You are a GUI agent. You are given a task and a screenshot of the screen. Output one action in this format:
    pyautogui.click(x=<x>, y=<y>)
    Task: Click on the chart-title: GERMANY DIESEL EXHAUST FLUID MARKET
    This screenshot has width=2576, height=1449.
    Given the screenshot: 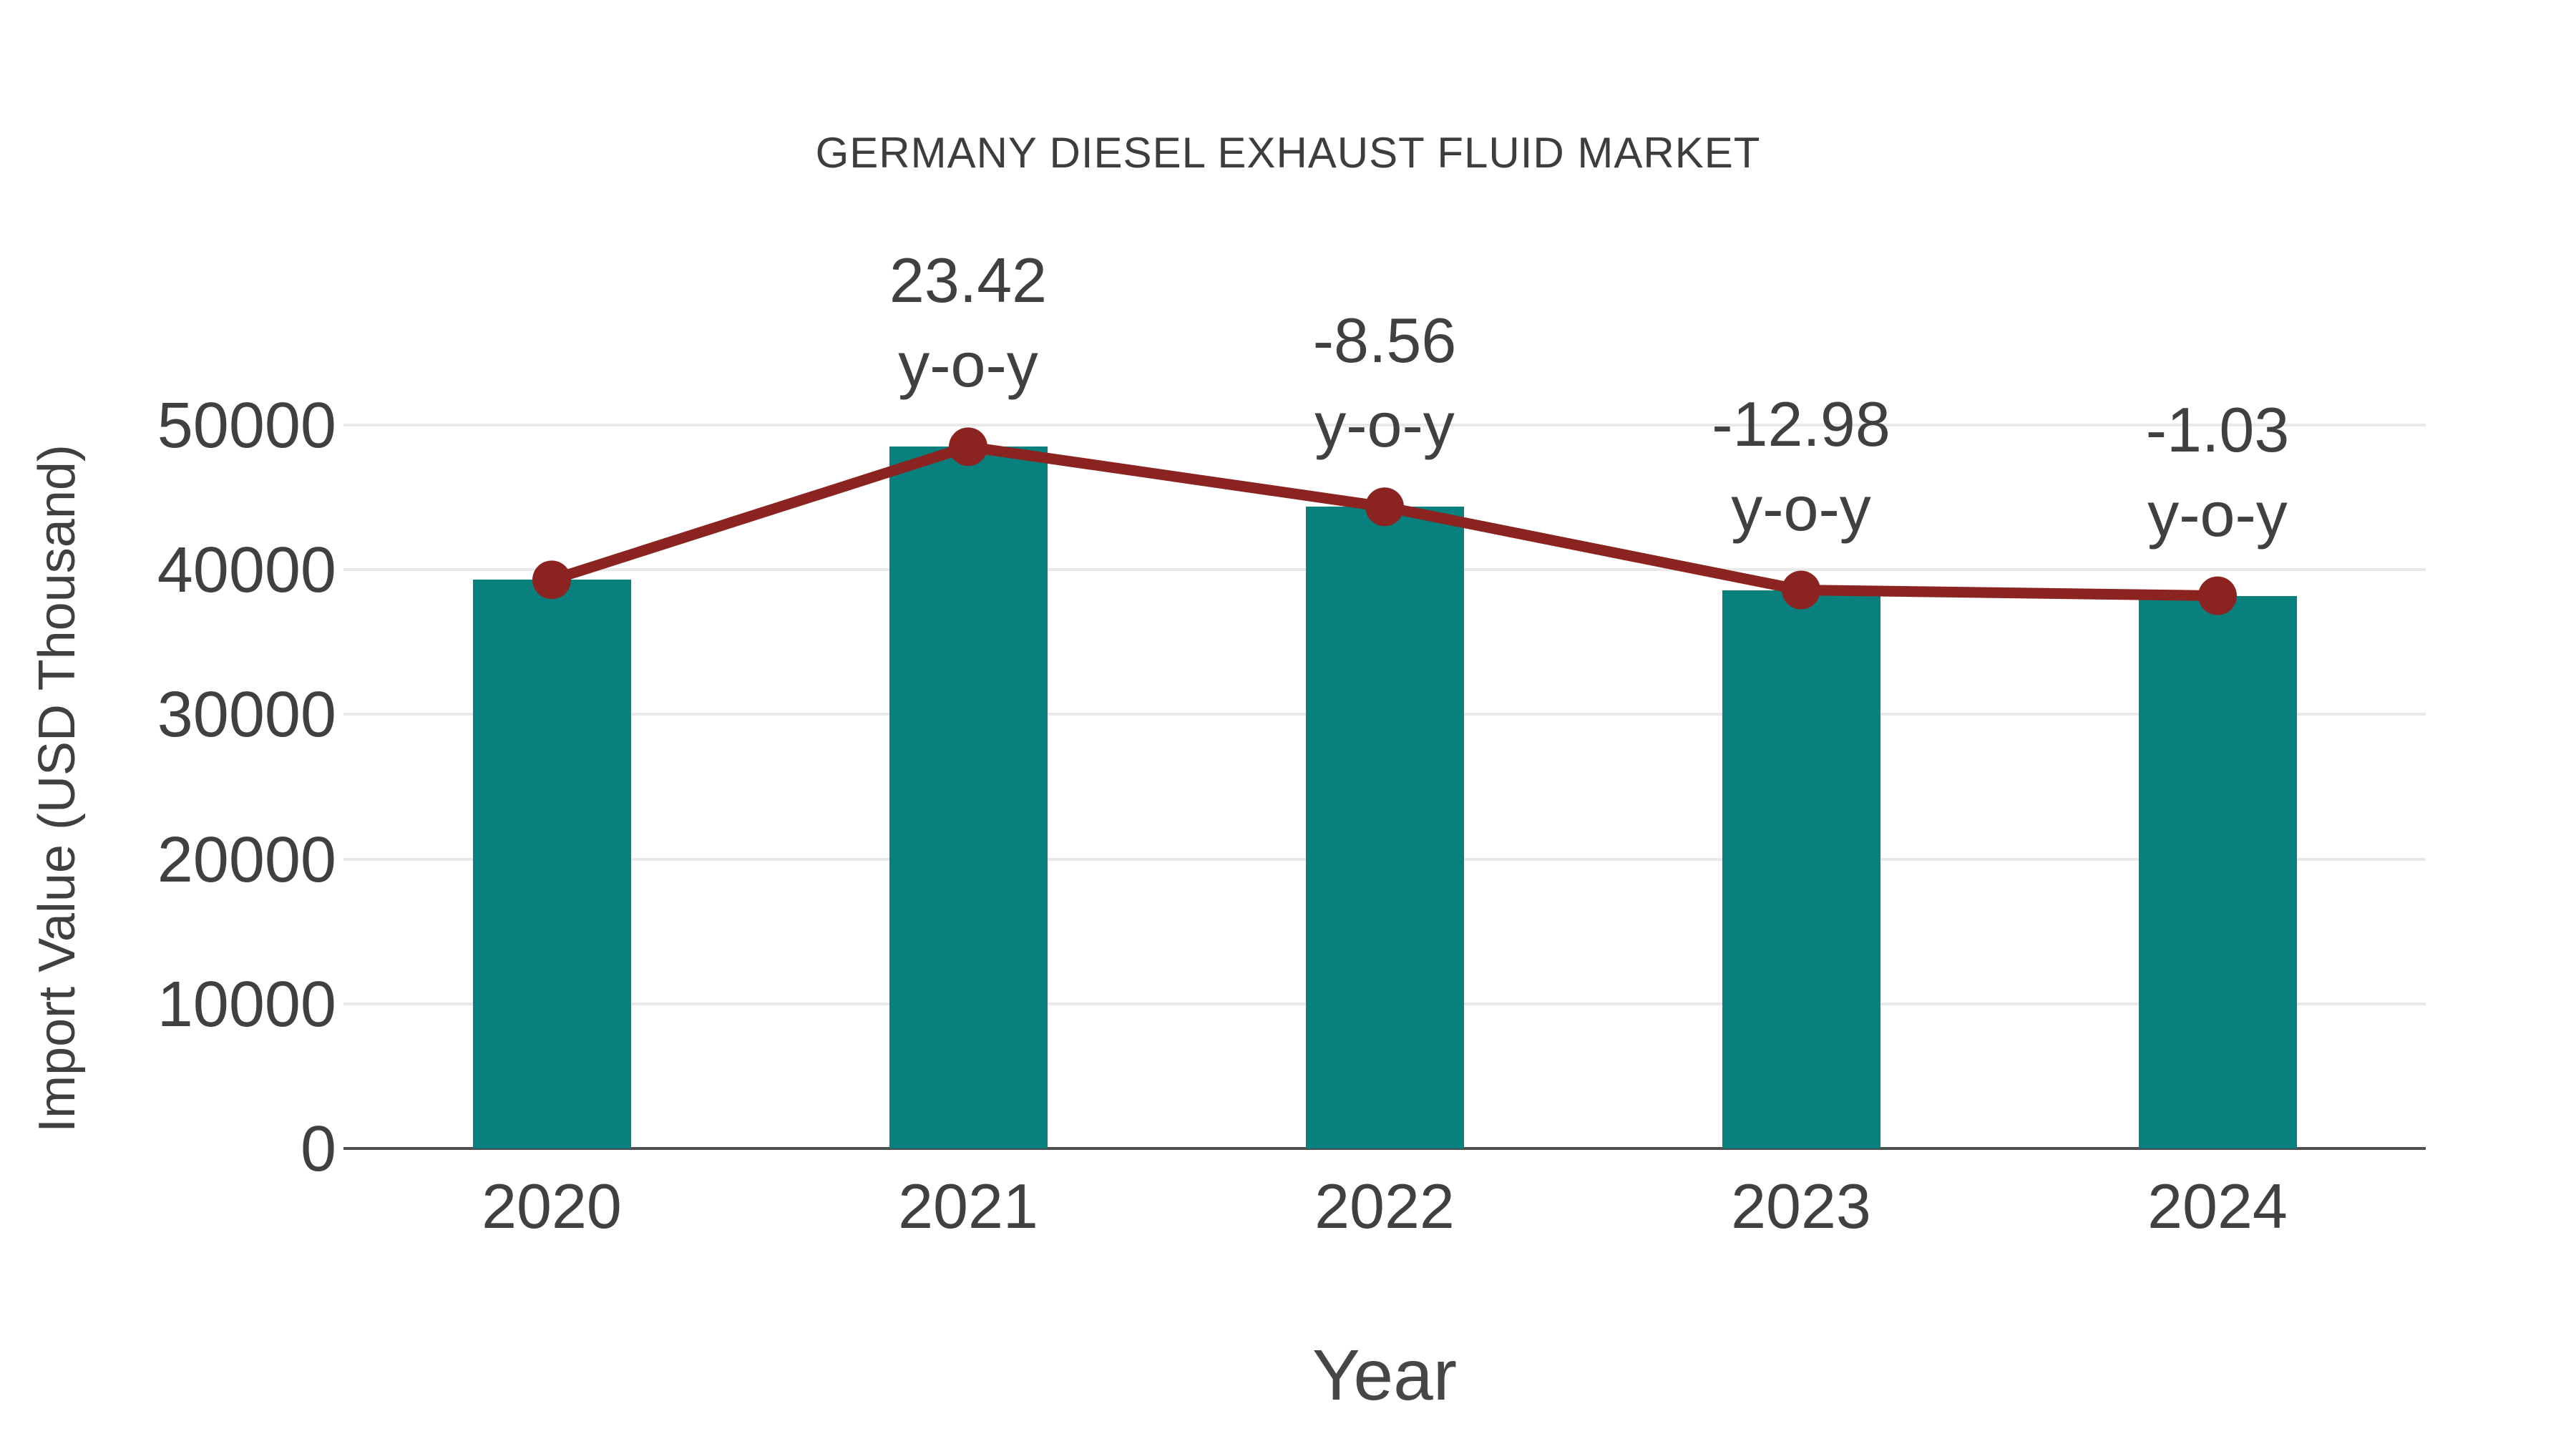 What is the action you would take?
    pyautogui.click(x=1288, y=153)
    